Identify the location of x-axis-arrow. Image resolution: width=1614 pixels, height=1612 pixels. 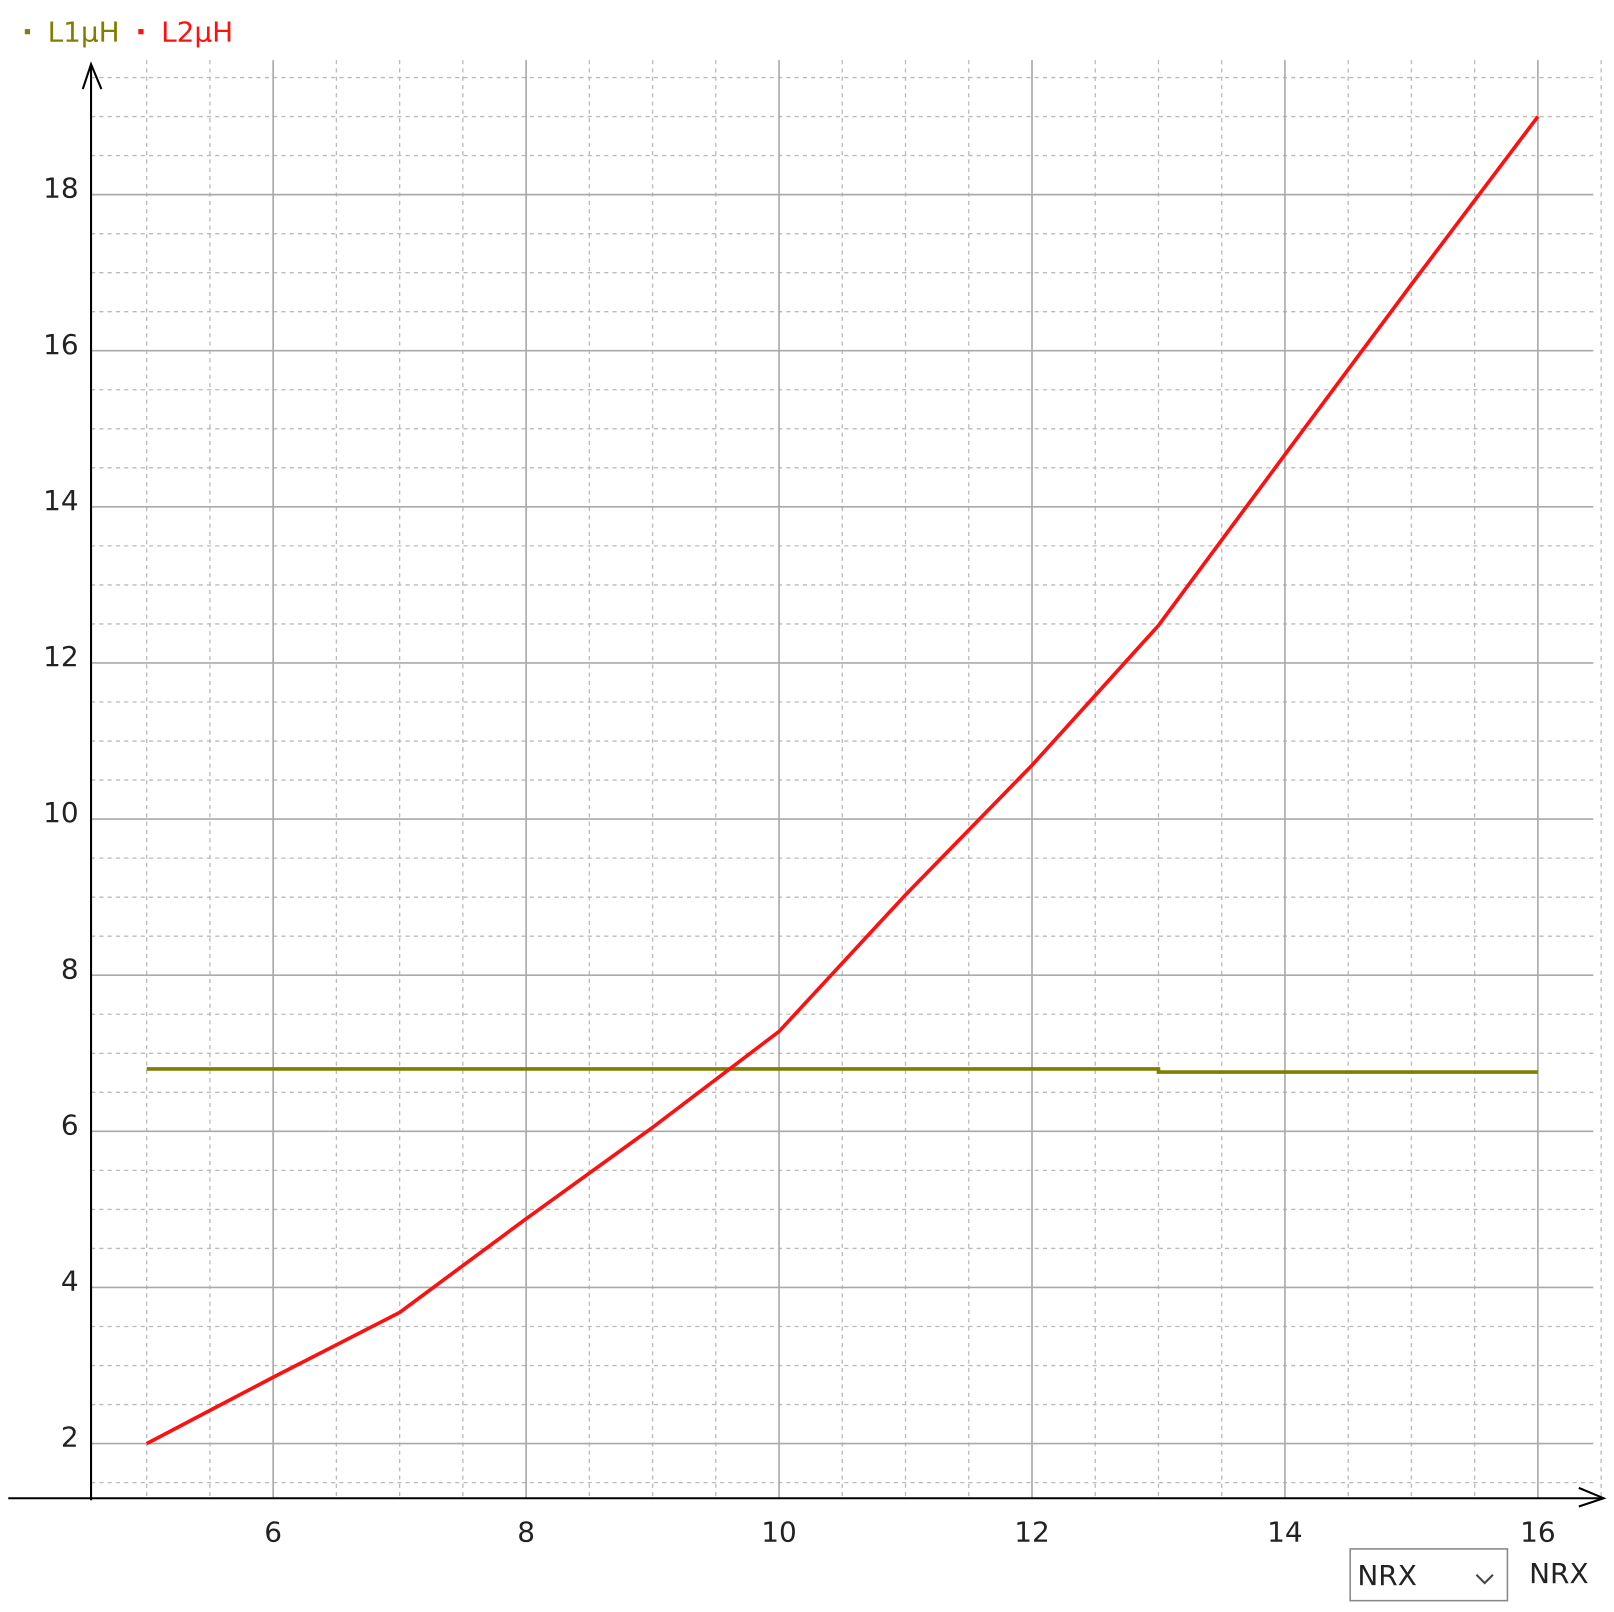
(1592, 1497).